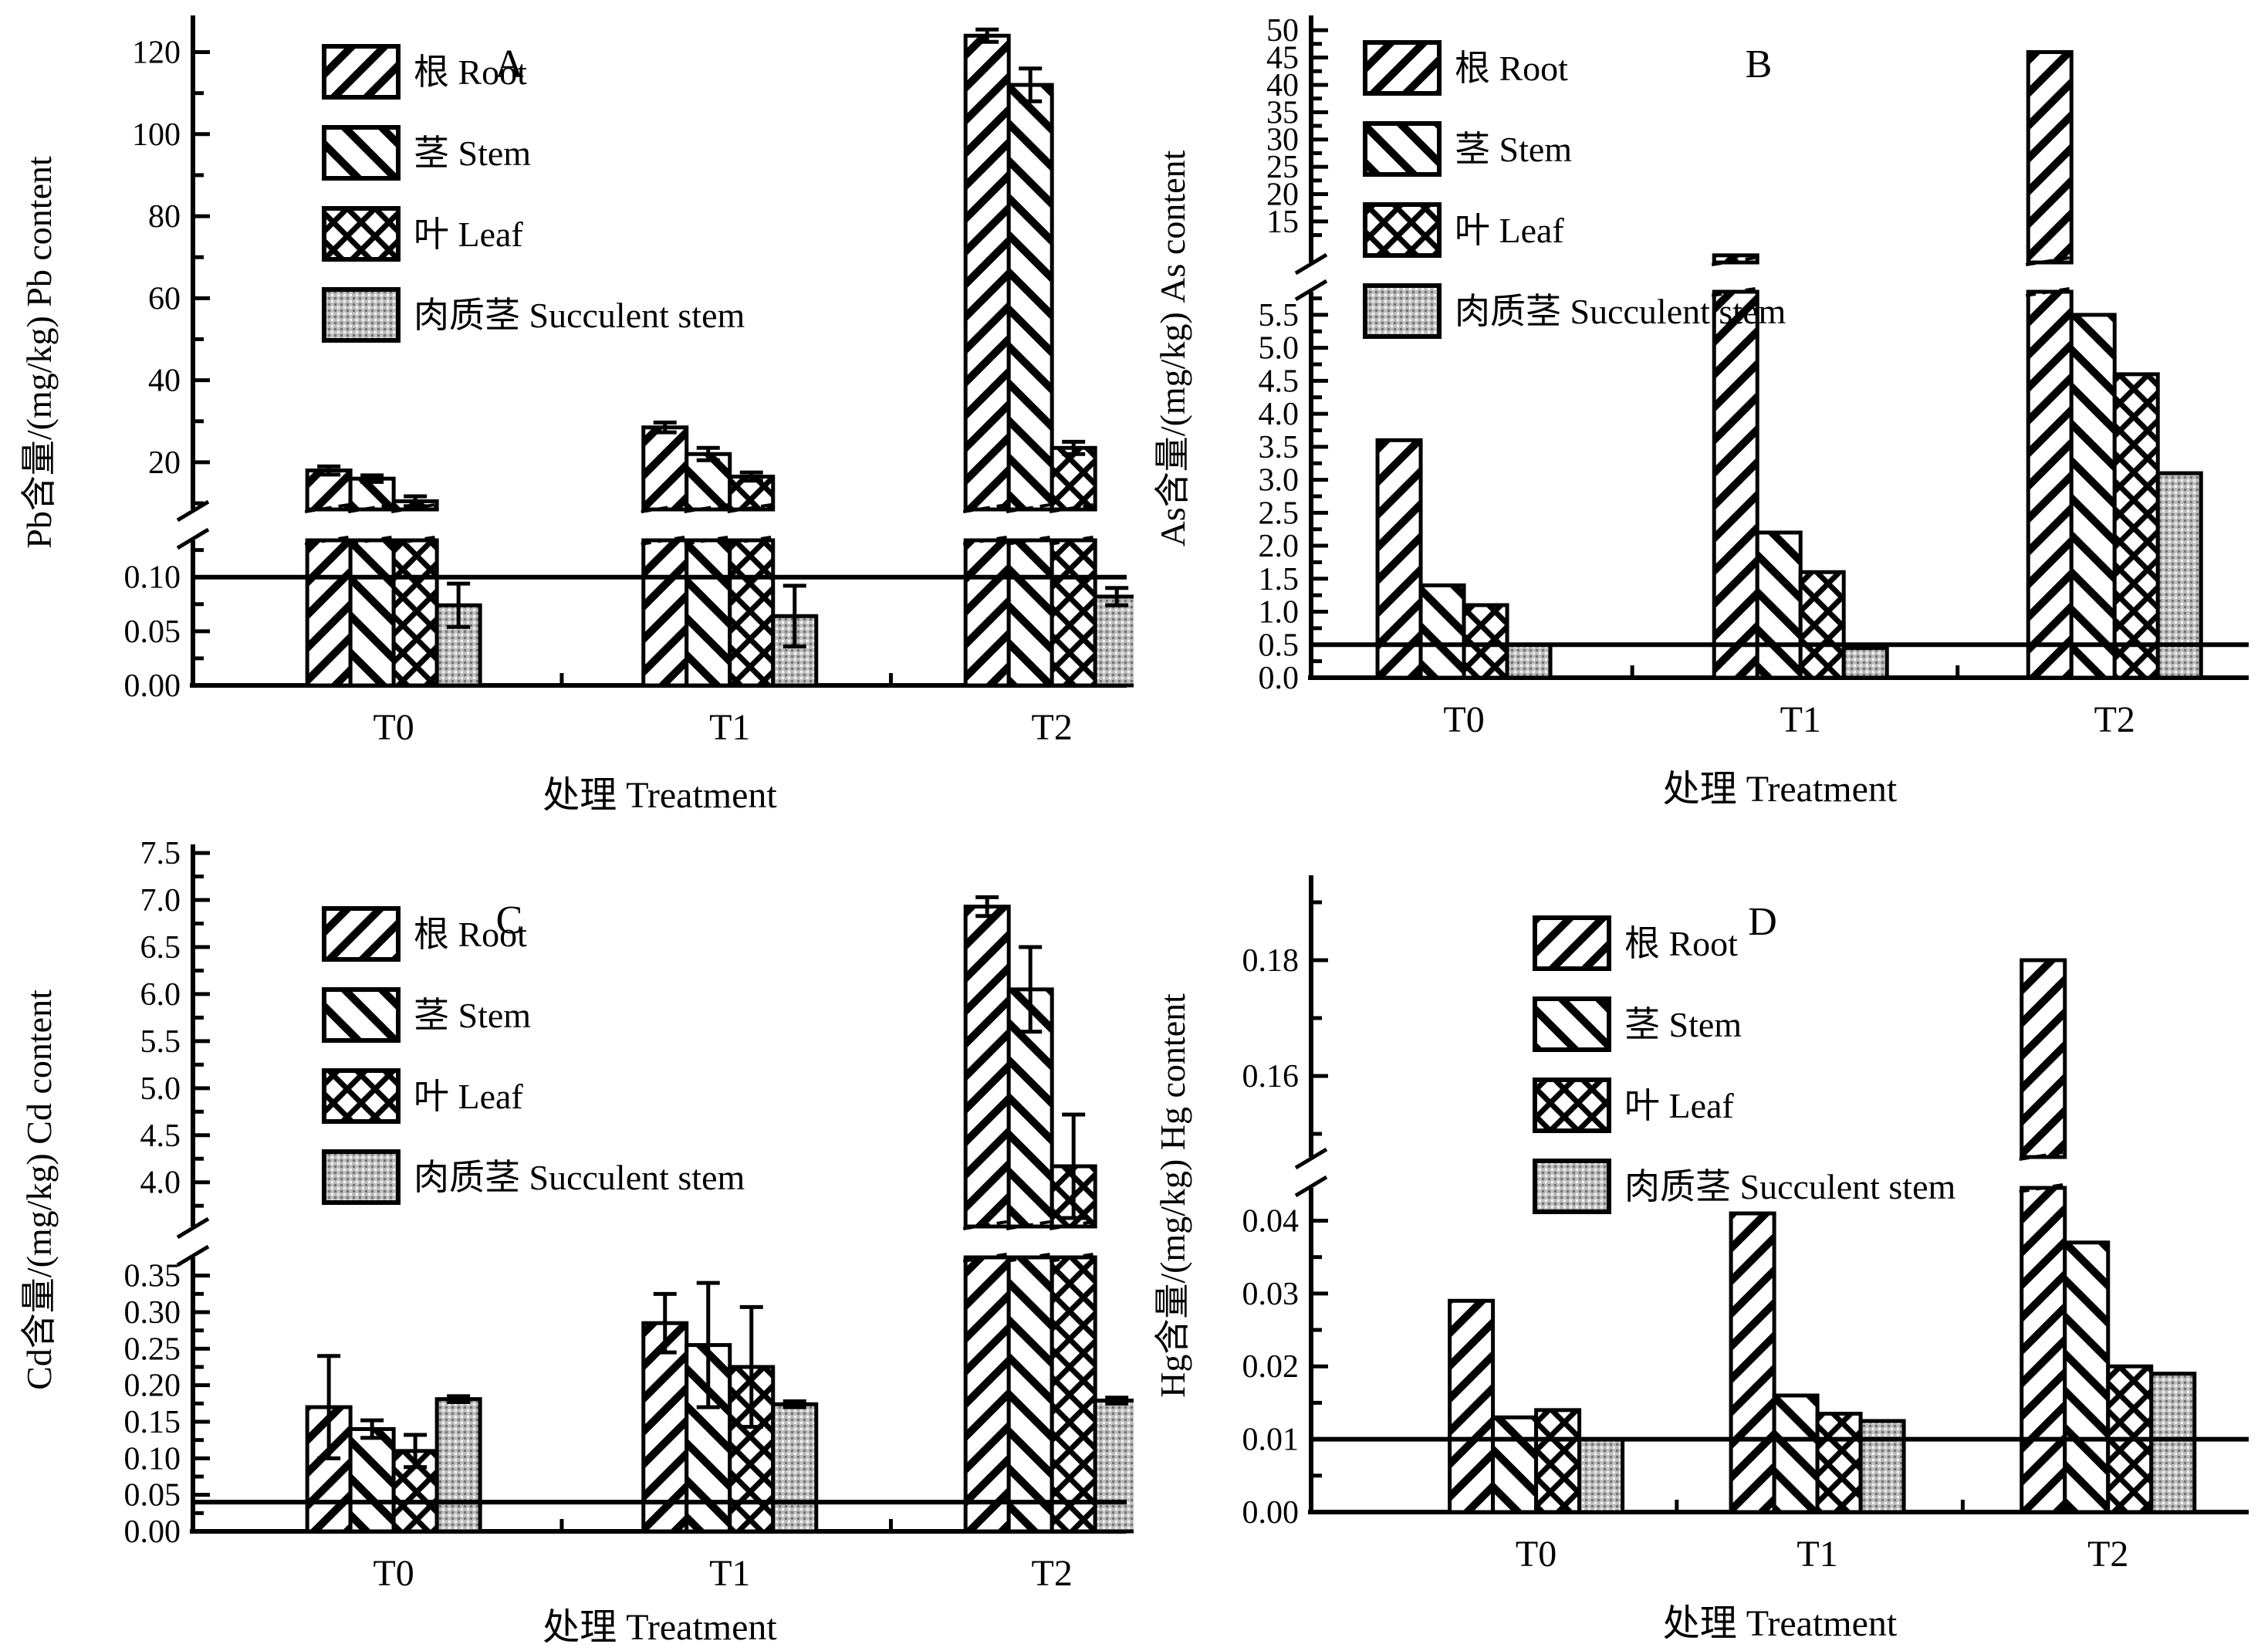 The image size is (2268, 1651). Describe the element at coordinates (665, 613) in the screenshot. I see `bar-A-T1-root-lower` at that location.